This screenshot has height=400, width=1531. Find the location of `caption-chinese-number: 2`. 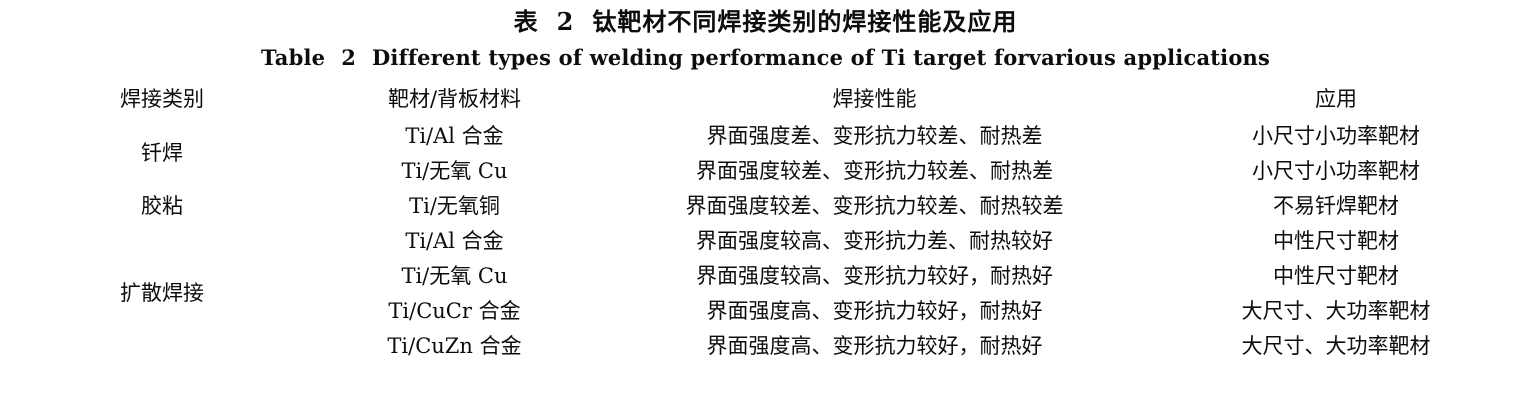

caption-chinese-number: 2 is located at coordinates (565, 21).